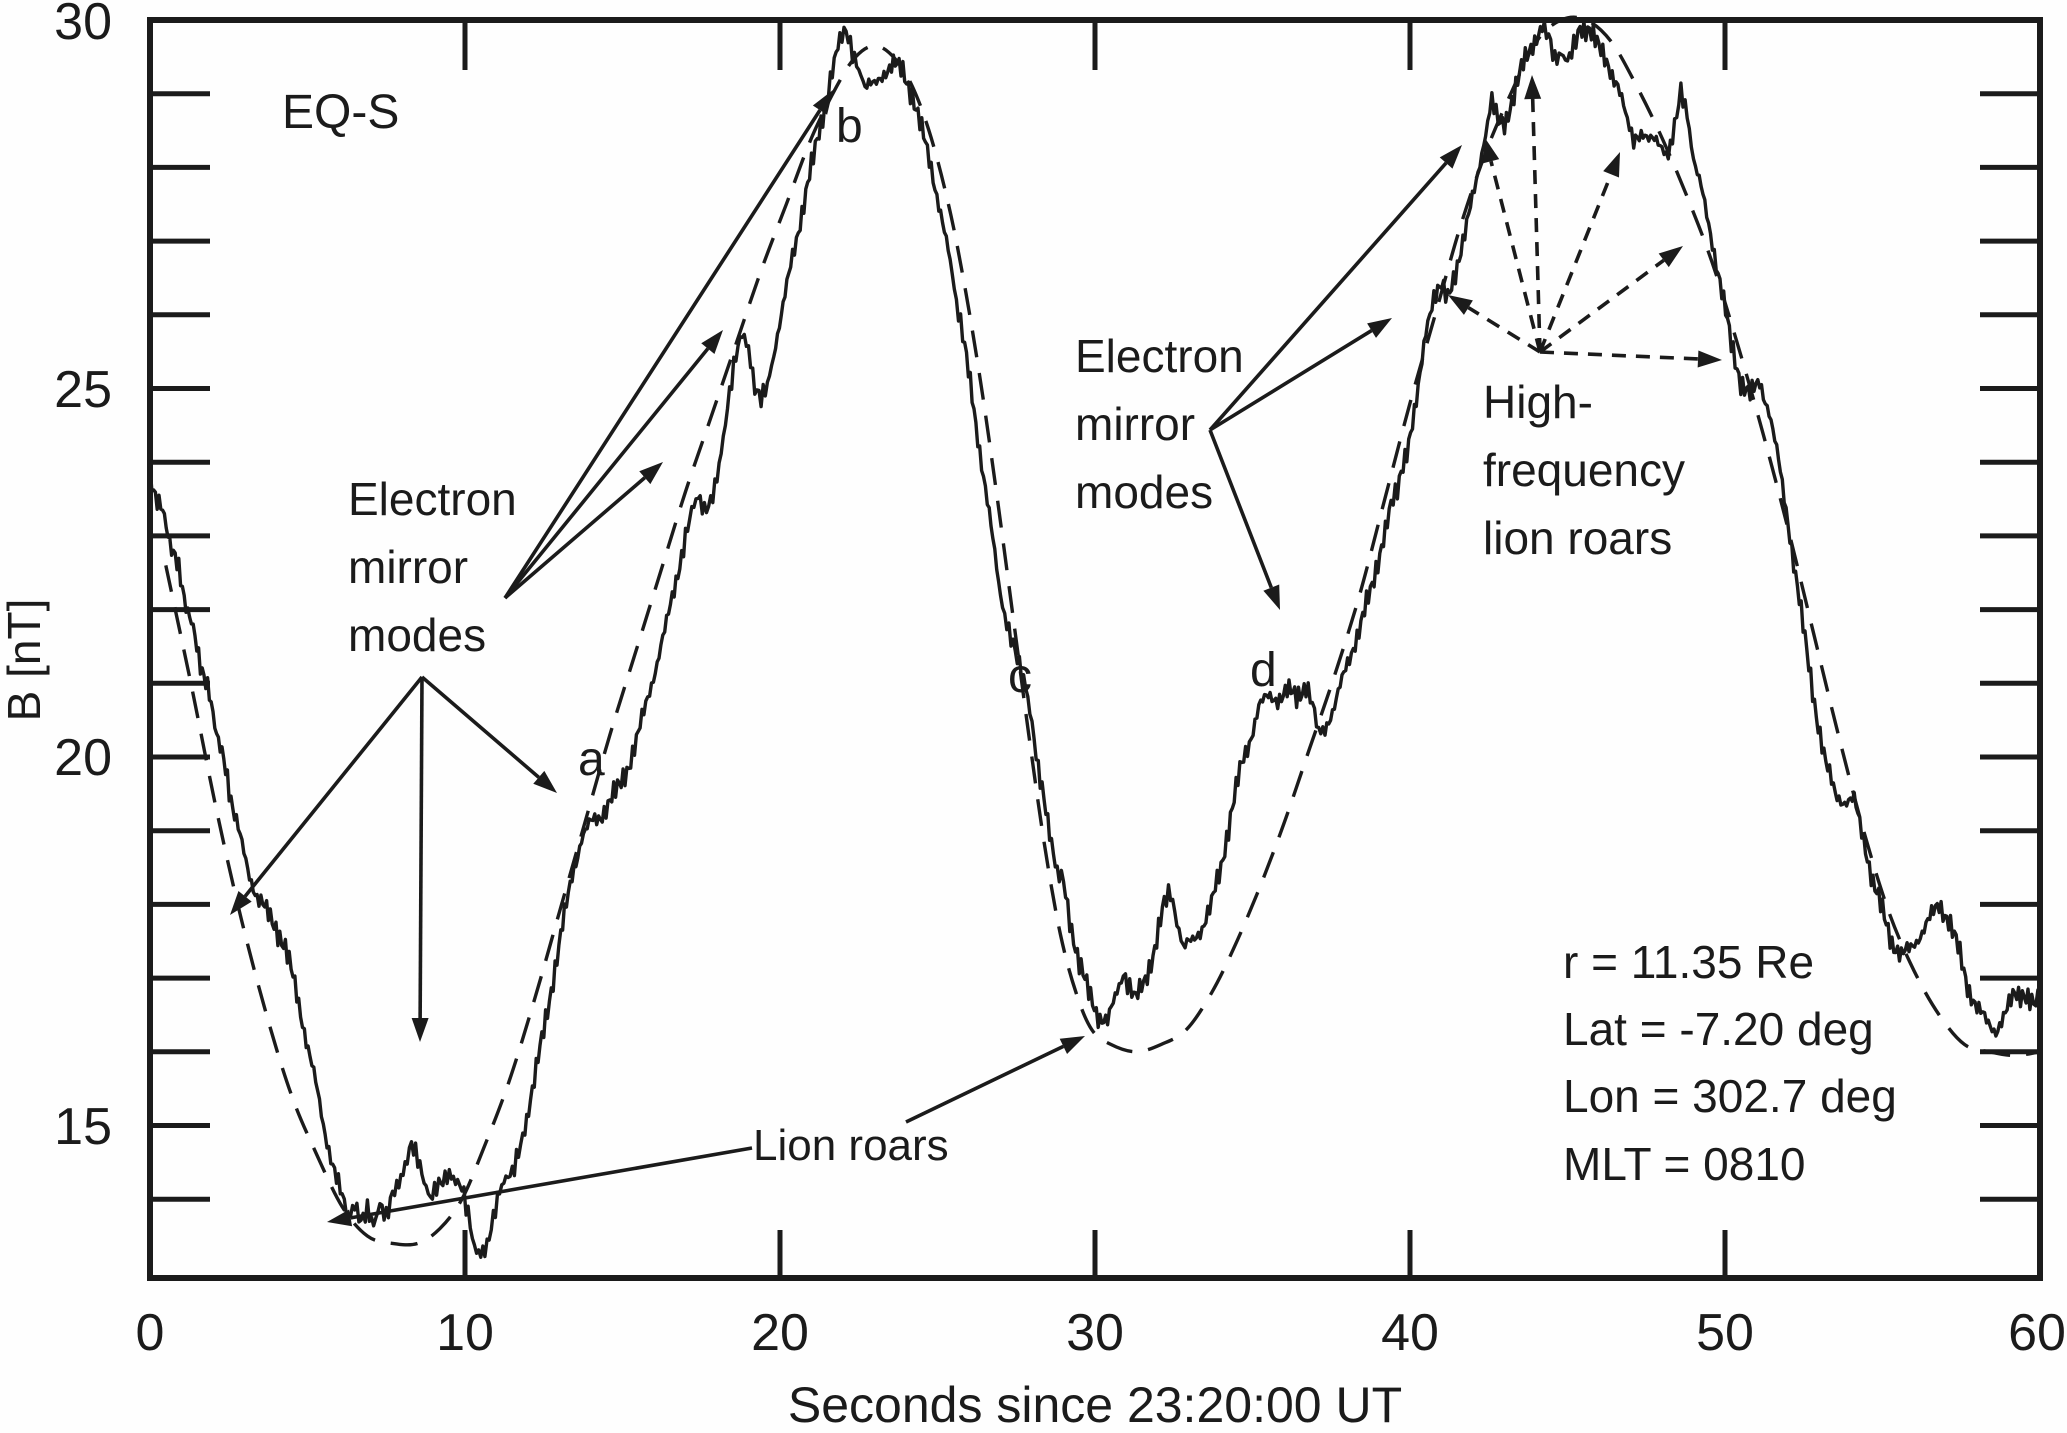 The image size is (2067, 1433). Describe the element at coordinates (712, 342) in the screenshot. I see `emm-left-arrow-up-1-head` at that location.